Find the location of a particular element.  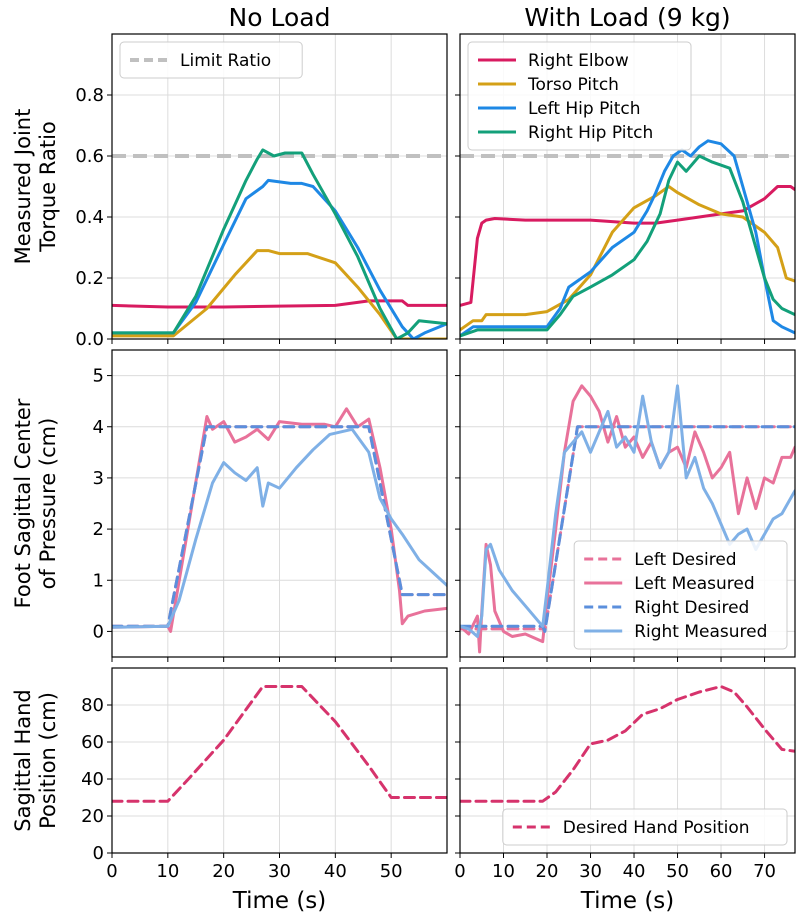

y-tick-label: 0.6 is located at coordinates (89, 156).